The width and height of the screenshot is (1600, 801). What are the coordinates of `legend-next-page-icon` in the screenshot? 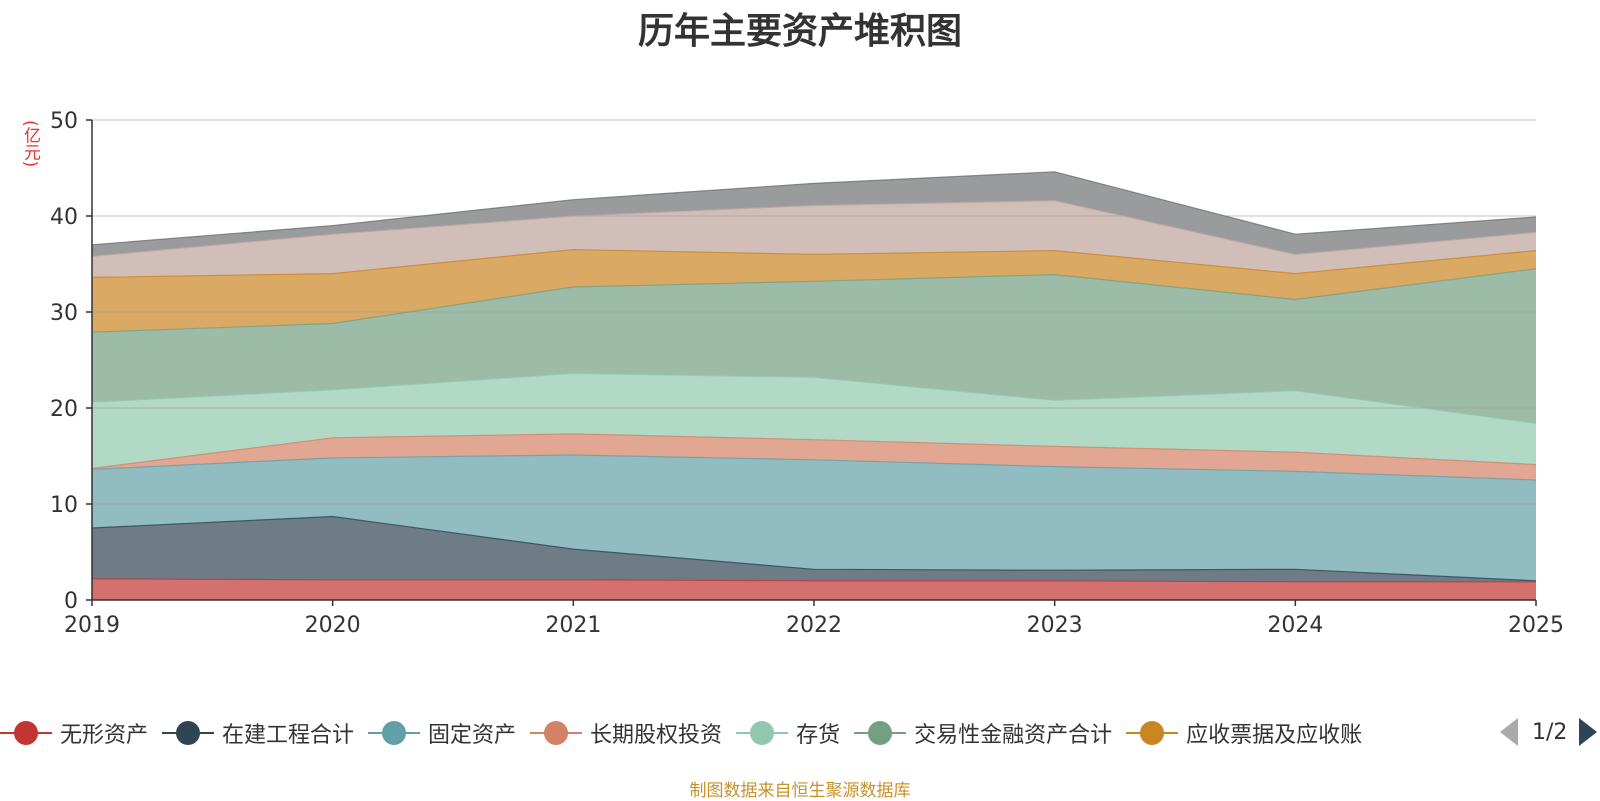 It's located at (1588, 732).